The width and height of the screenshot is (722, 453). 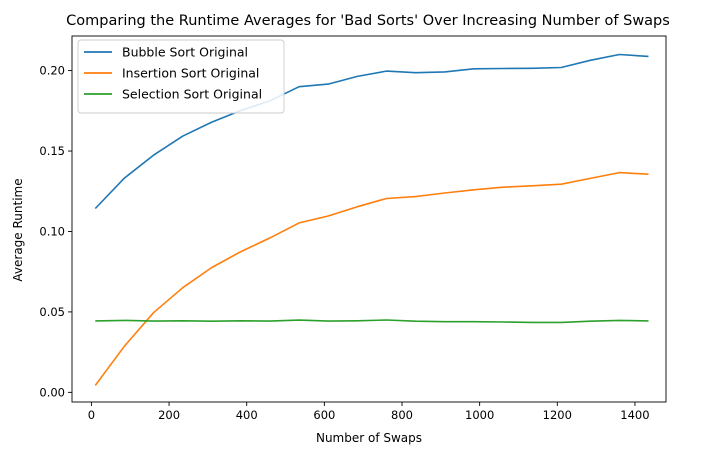 I want to click on y-tick-label: 0.15, so click(x=52, y=151).